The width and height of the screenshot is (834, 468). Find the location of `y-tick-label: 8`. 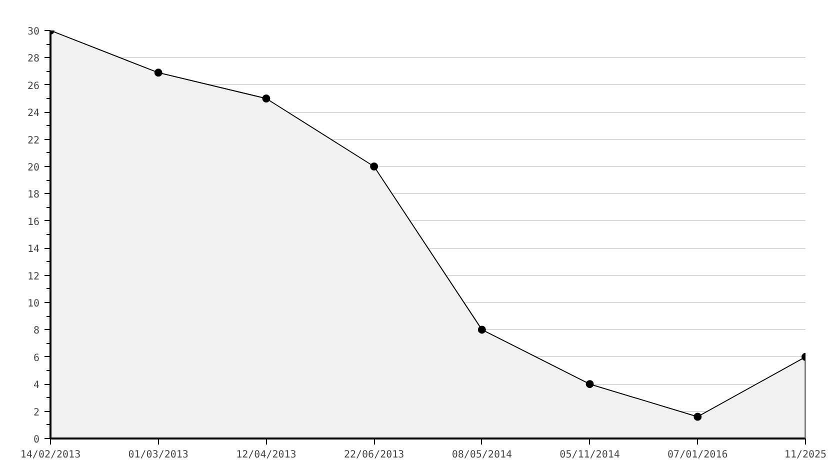

y-tick-label: 8 is located at coordinates (36, 331).